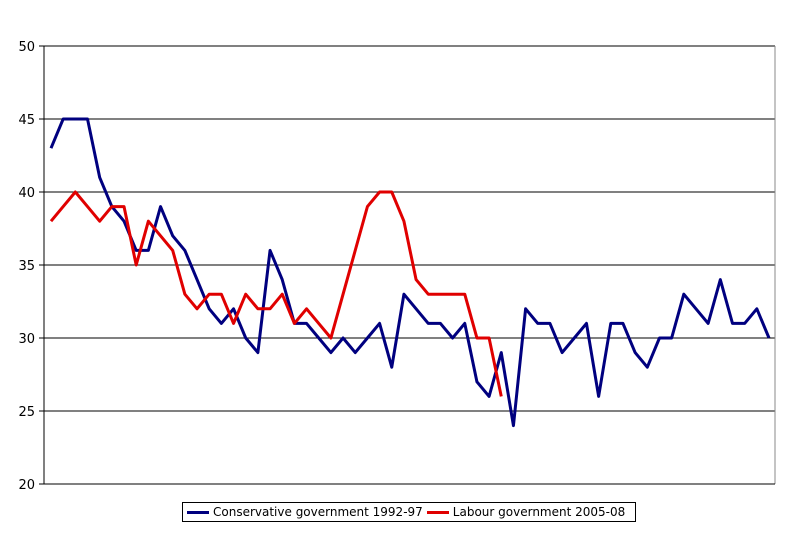  I want to click on legend-item-labour: Labour government 2005-08, so click(526, 512).